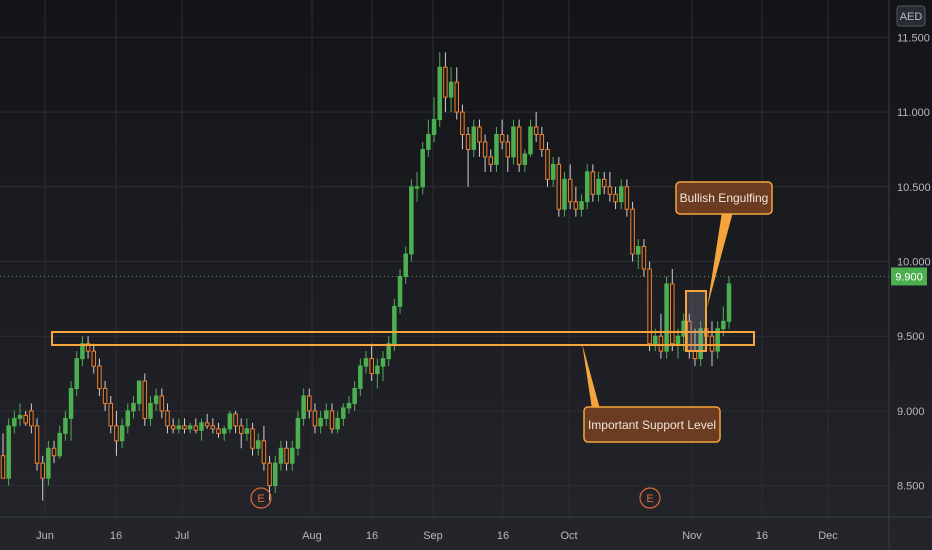 This screenshot has height=550, width=932. What do you see at coordinates (911, 337) in the screenshot?
I see `y-tick-label: 9.500` at bounding box center [911, 337].